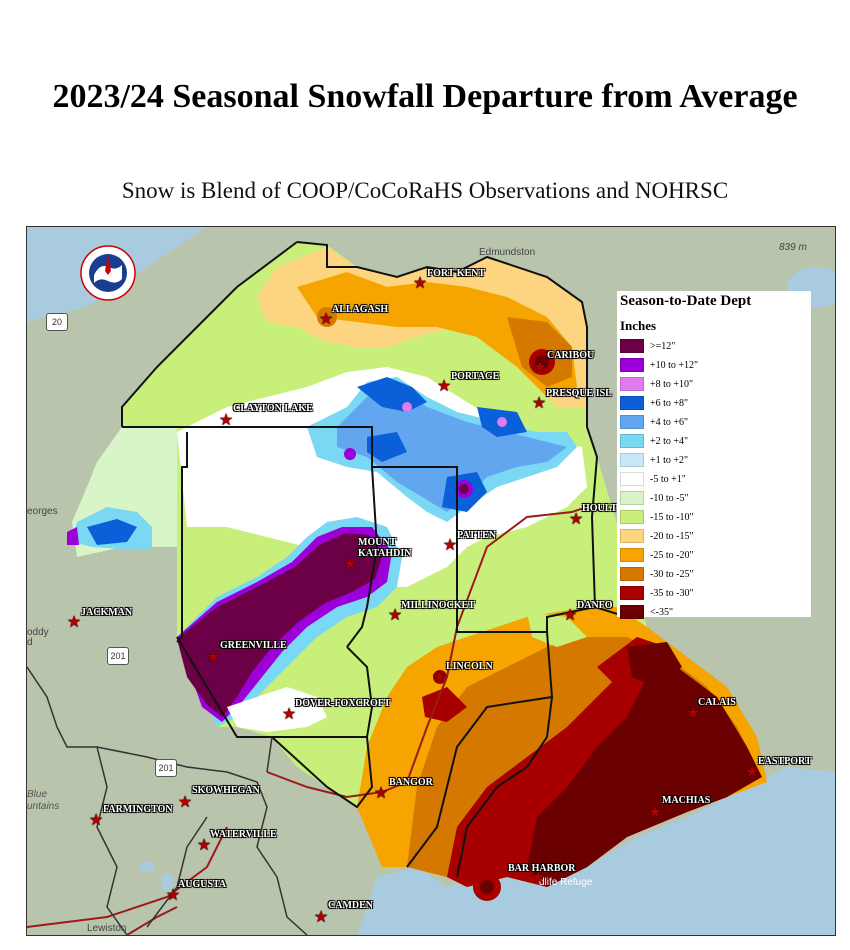 The image size is (850, 950). I want to click on legend-item: >=12", so click(647, 346).